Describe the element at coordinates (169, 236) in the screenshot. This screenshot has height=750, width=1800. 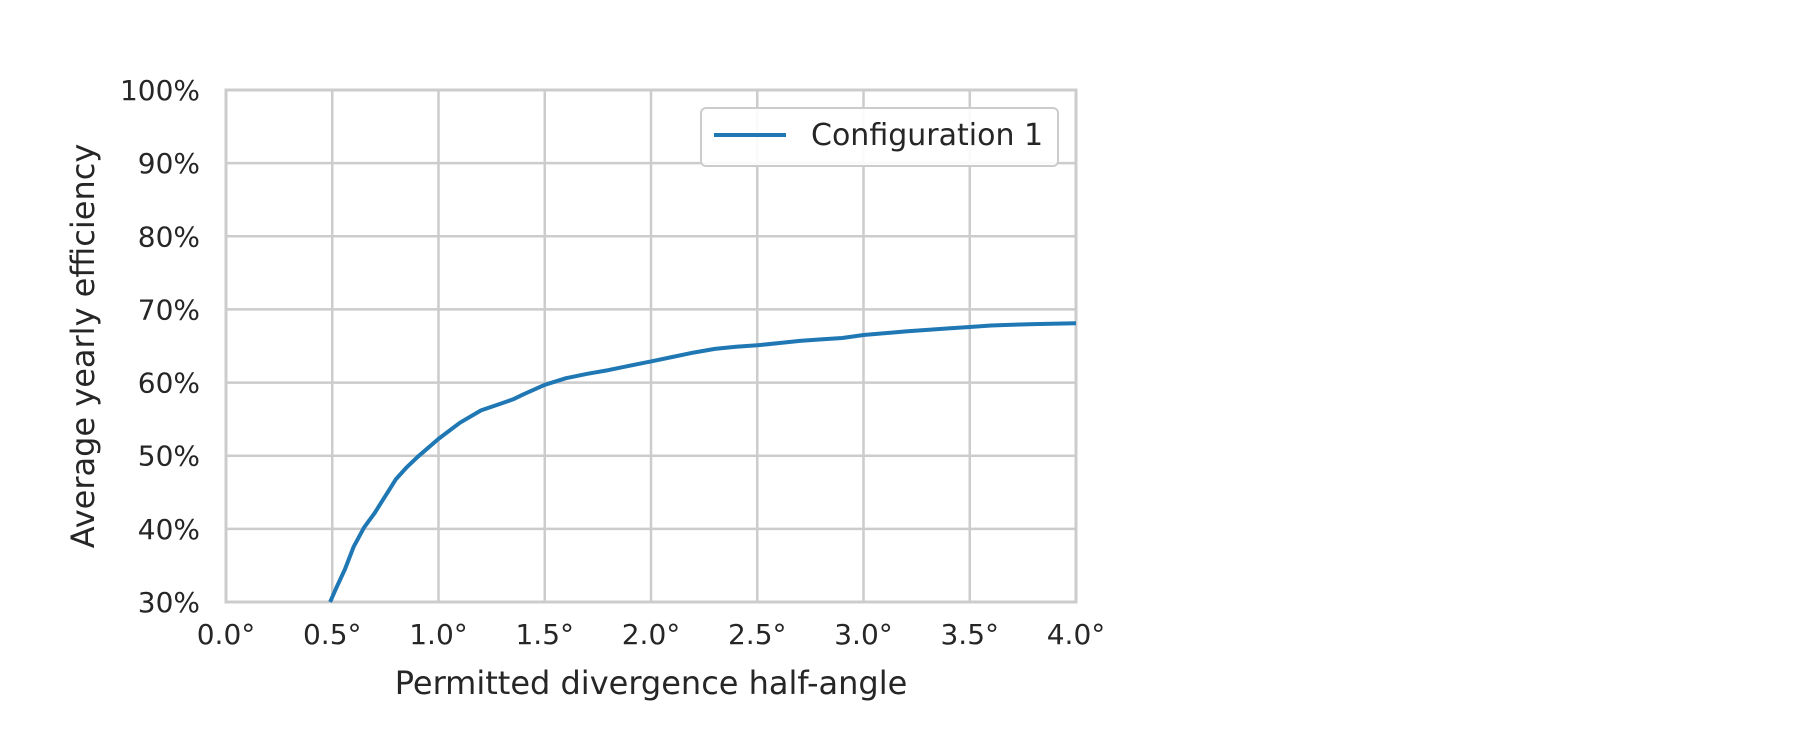
I see `y-tick-label-5: 80%` at that location.